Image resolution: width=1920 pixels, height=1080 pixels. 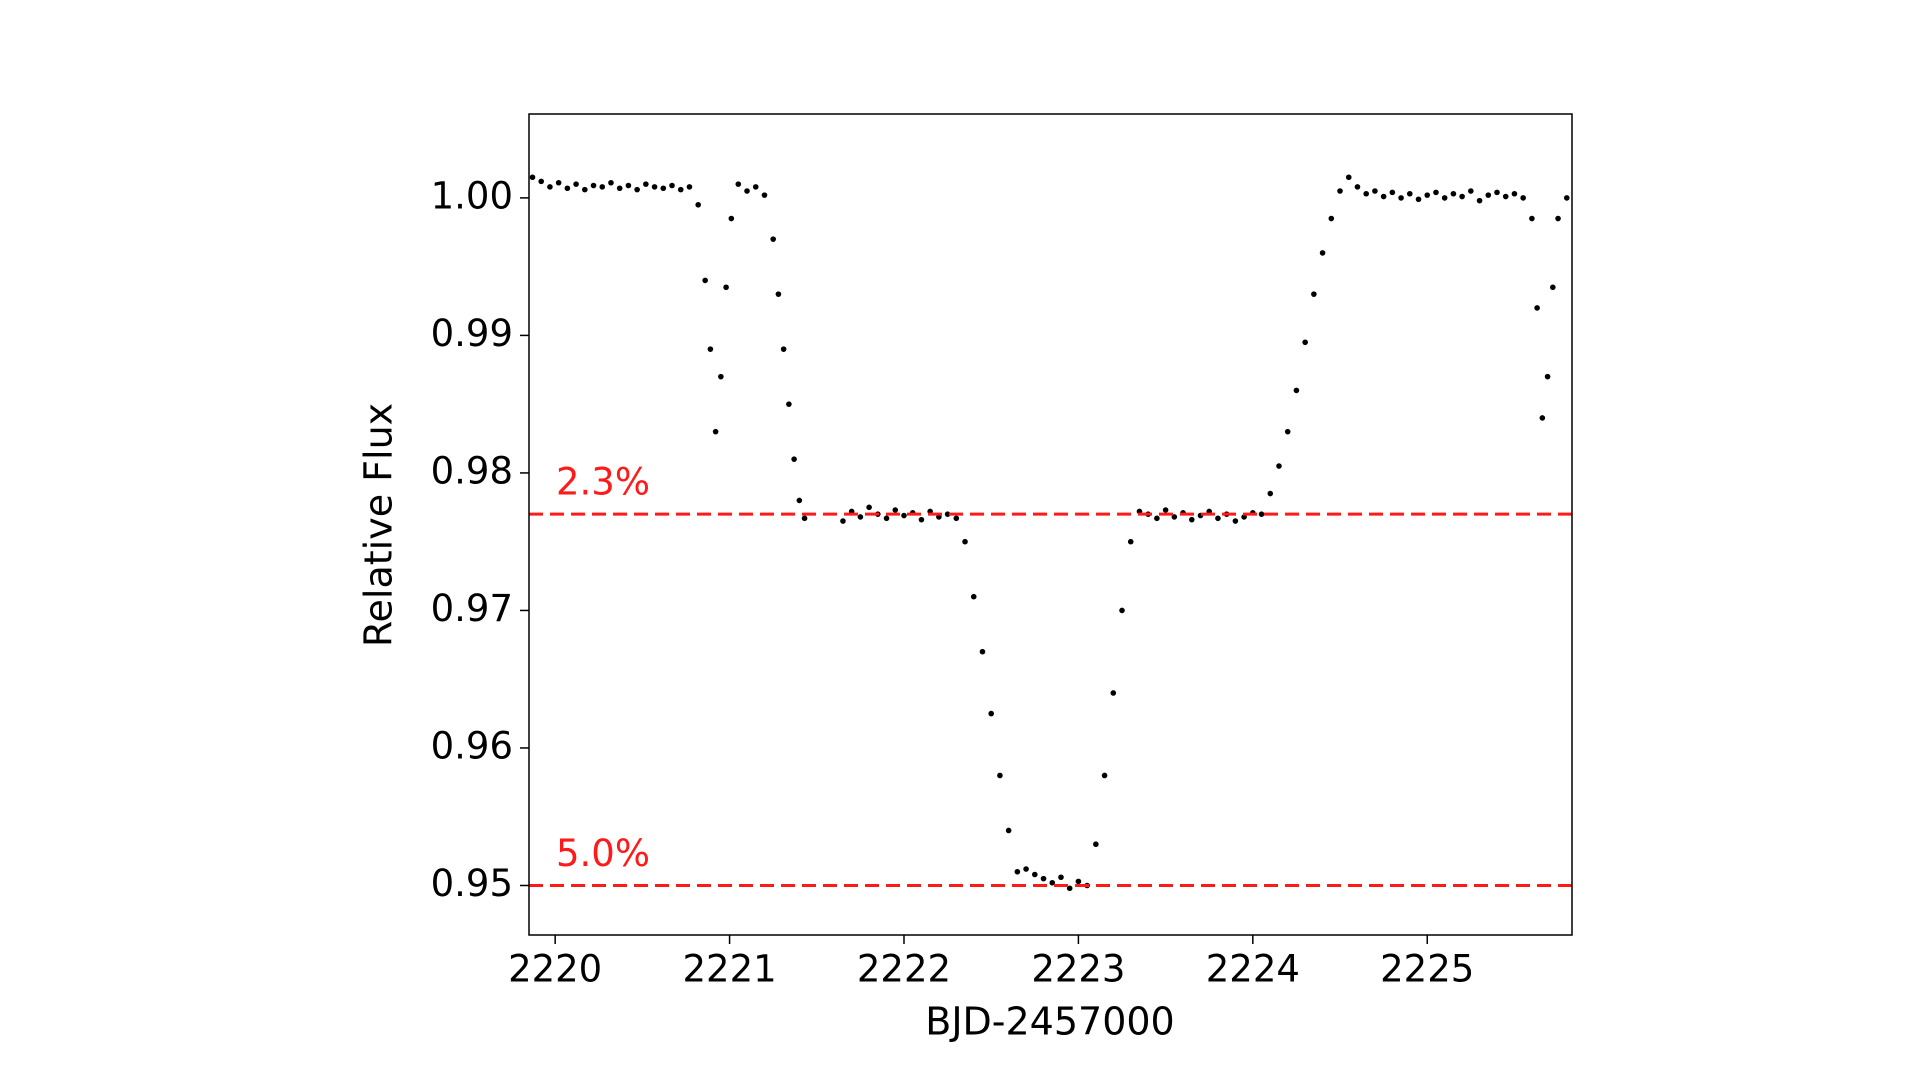 I want to click on x-tick-label: 2224, so click(x=1253, y=969).